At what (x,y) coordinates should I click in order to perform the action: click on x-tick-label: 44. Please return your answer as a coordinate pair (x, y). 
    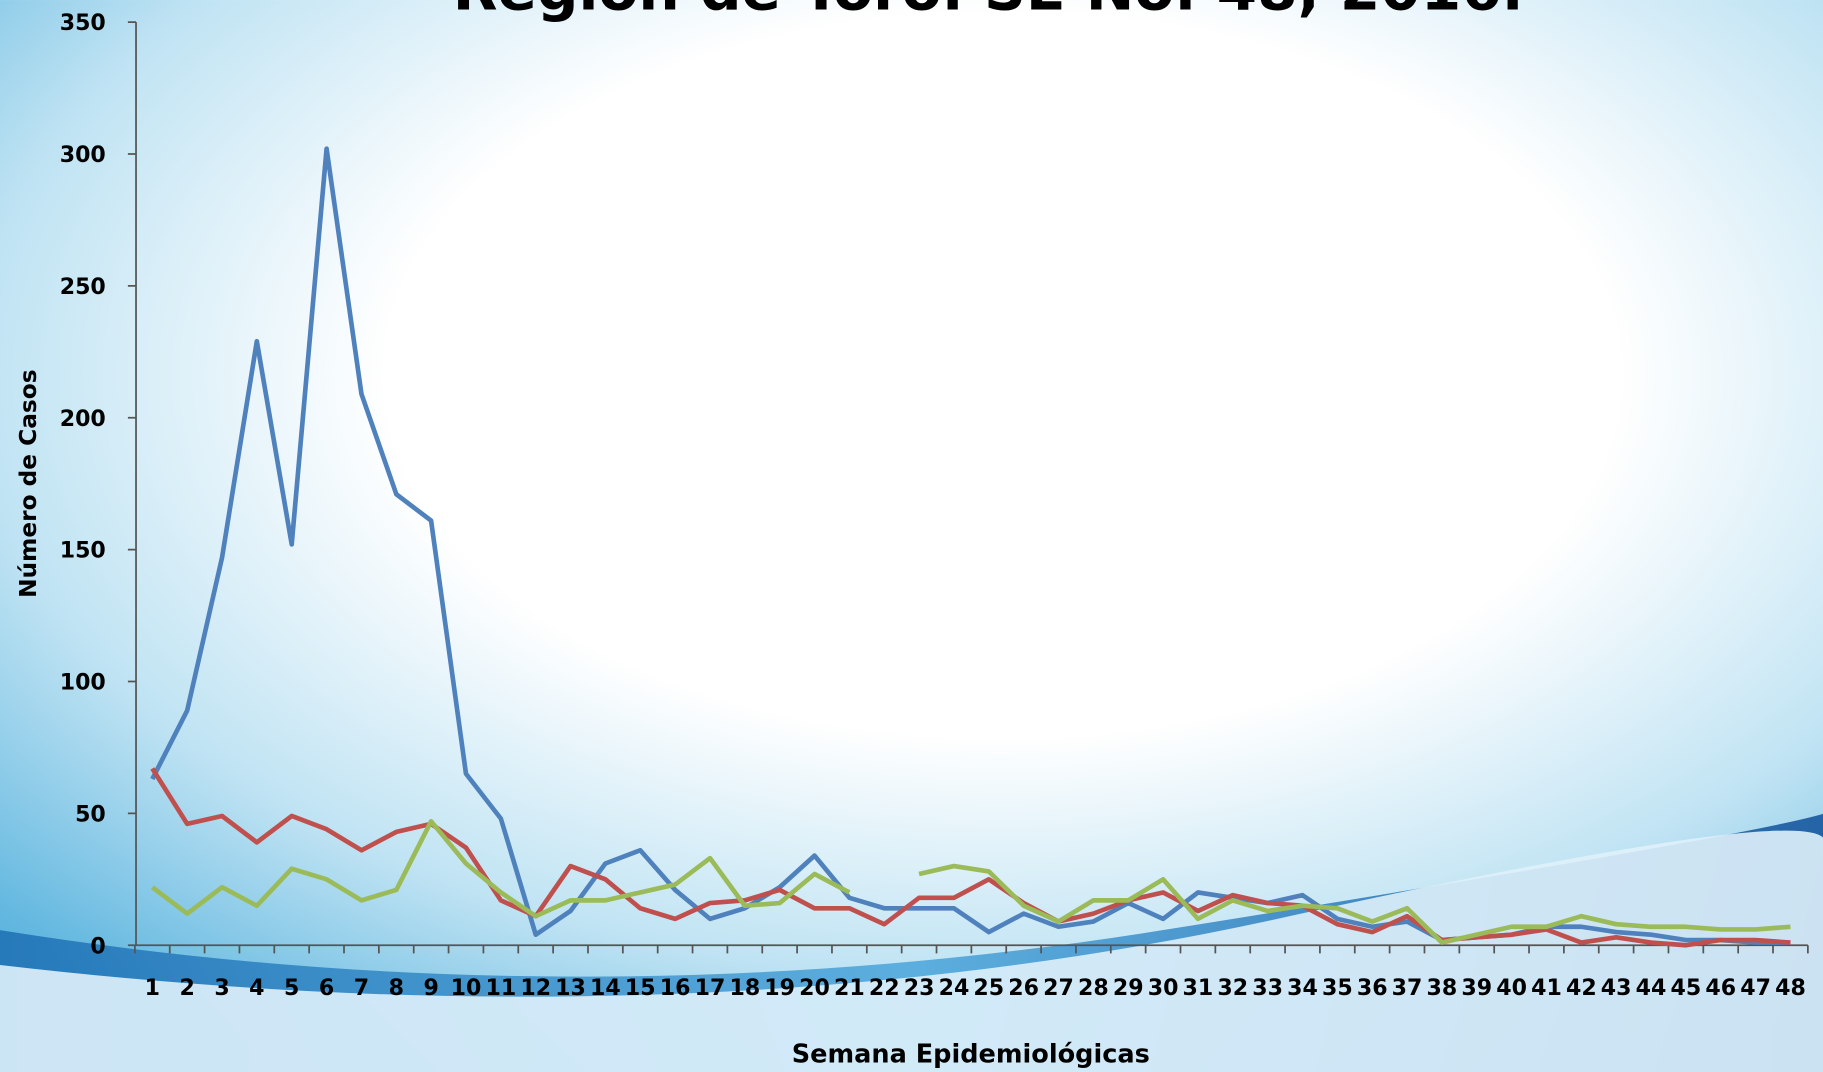
    Looking at the image, I should click on (1651, 988).